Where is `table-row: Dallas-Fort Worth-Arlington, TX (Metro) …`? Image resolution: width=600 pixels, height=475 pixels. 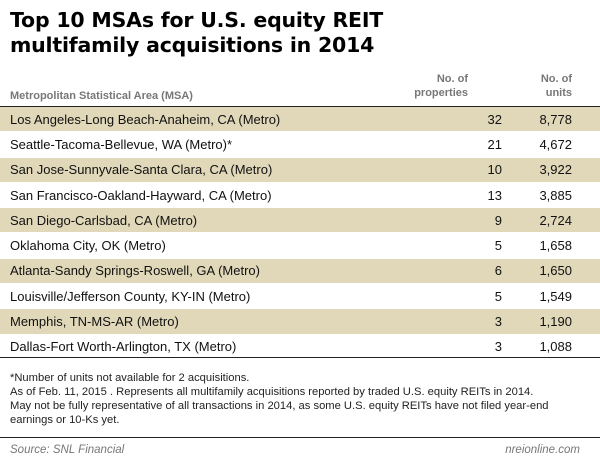
table-row: Dallas-Fort Worth-Arlington, TX (Metro) … is located at coordinates (300, 347).